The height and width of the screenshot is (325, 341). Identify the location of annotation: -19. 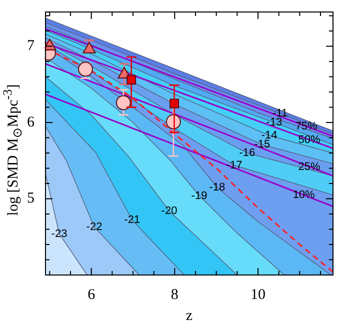
(199, 196).